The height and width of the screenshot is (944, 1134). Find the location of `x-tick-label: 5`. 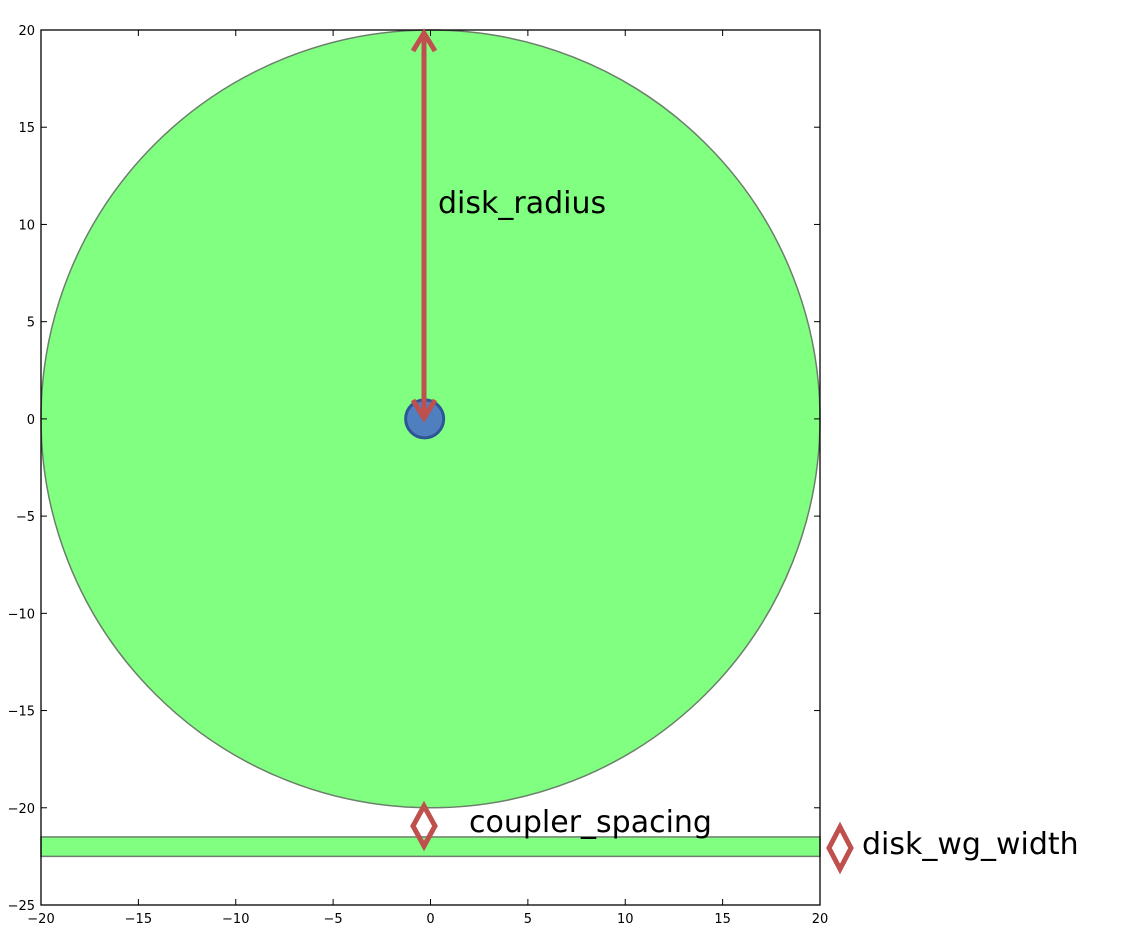

x-tick-label: 5 is located at coordinates (528, 919).